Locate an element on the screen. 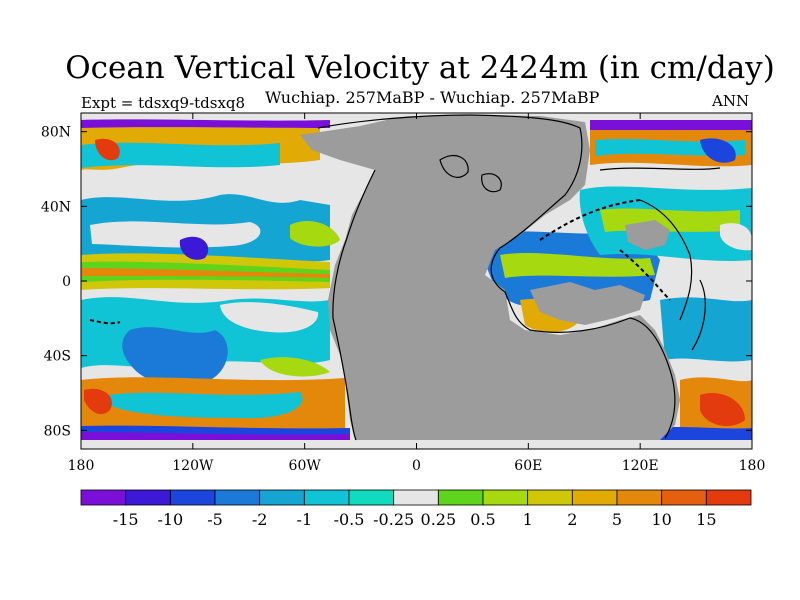 This screenshot has height=600, width=800. x-tick-label: 60E is located at coordinates (528, 466).